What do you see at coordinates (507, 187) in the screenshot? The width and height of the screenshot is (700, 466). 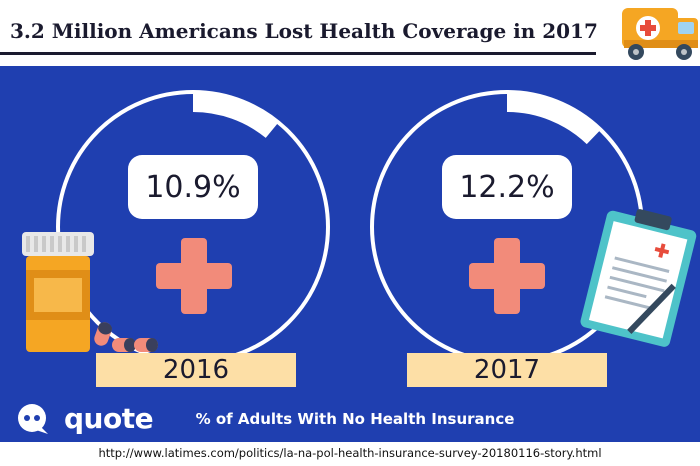 I see `value-label-2017: 12.2%` at bounding box center [507, 187].